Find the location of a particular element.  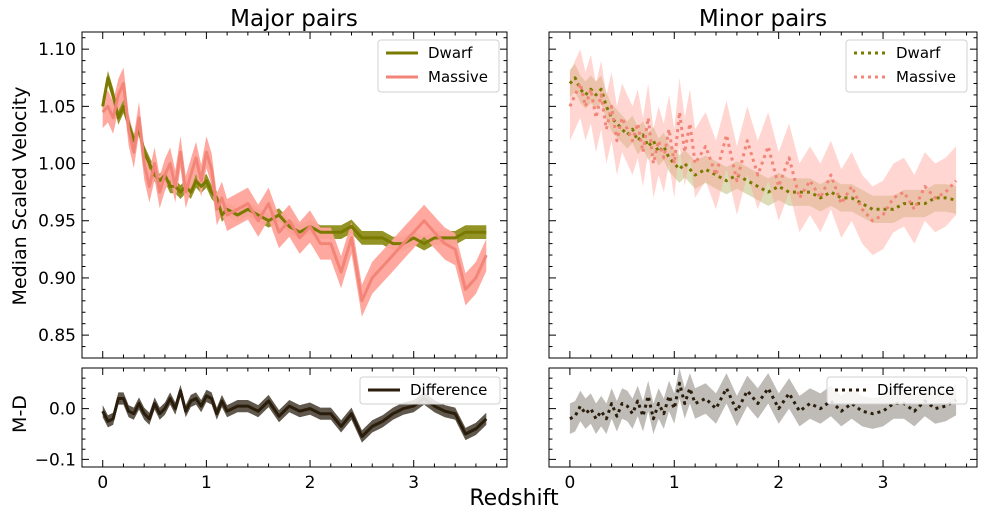

line-dwarf is located at coordinates (762, 143).